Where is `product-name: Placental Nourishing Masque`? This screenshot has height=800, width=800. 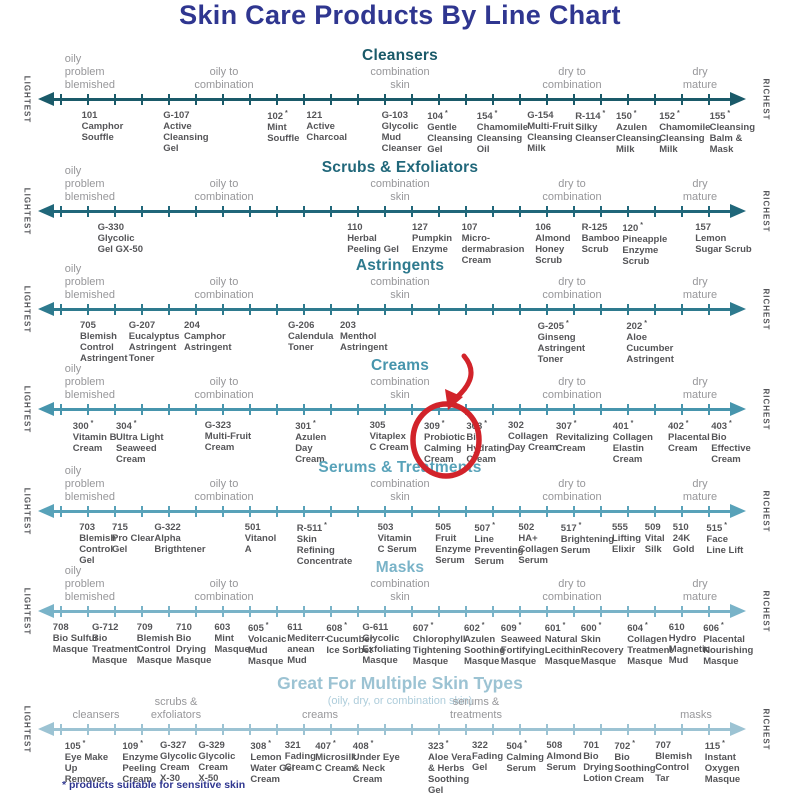 product-name: Placental Nourishing Masque is located at coordinates (728, 651).